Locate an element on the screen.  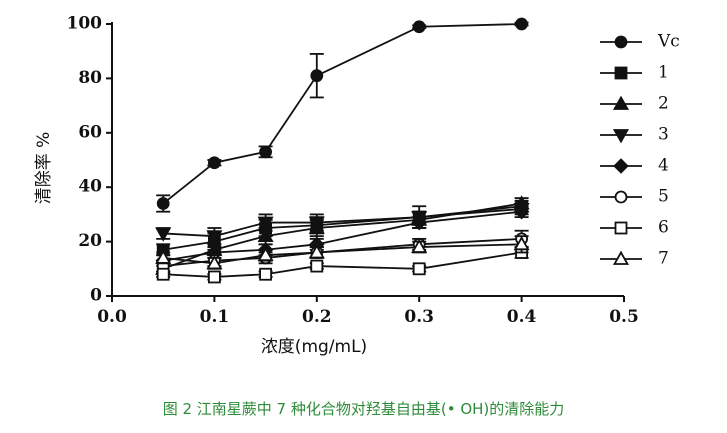
x-tick-label: 0.4 is located at coordinates (522, 317).